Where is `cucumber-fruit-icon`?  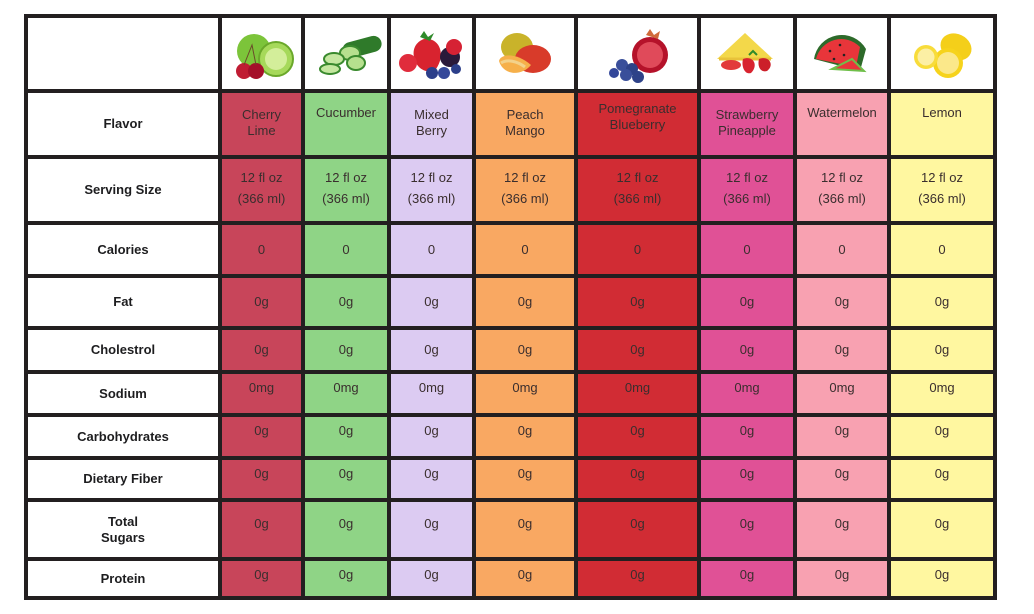
cucumber-fruit-icon is located at coordinates (346, 54).